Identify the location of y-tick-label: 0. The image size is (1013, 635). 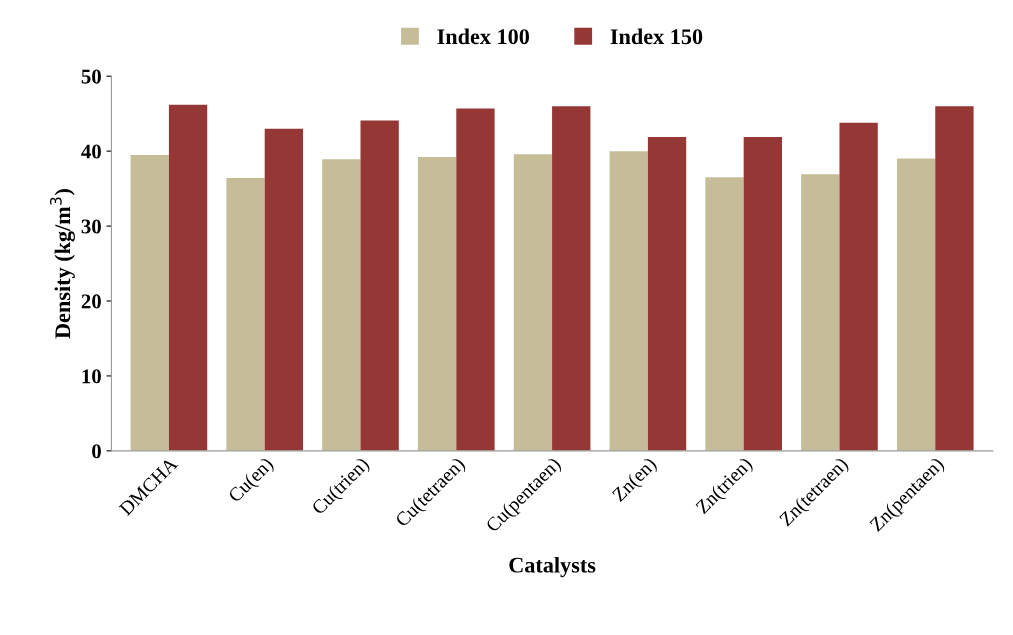
(96, 451).